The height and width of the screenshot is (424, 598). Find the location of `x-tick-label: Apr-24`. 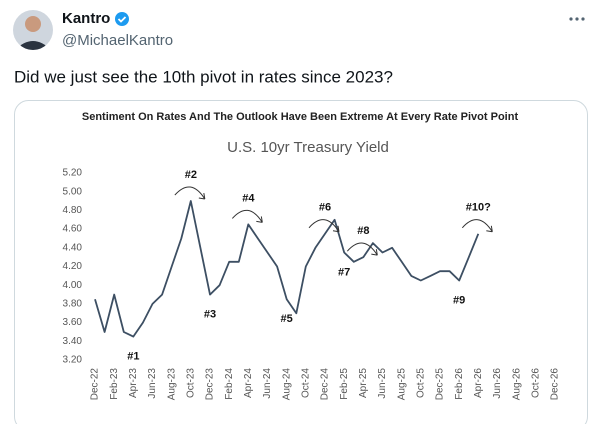

x-tick-label: Apr-24 is located at coordinates (248, 383).